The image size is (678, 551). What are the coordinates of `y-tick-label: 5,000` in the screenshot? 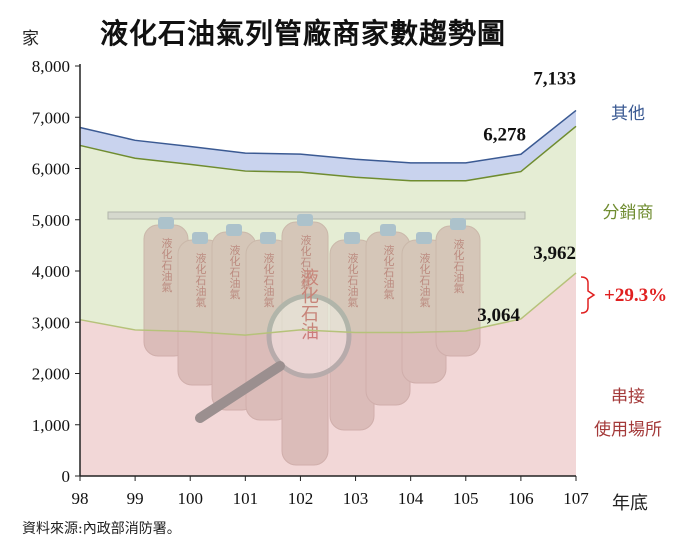 It's located at (51, 220).